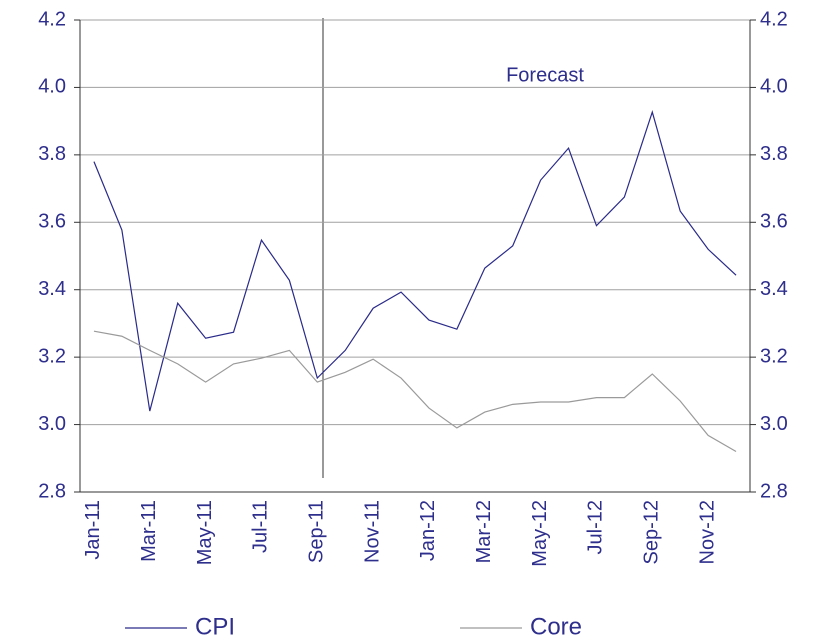 The height and width of the screenshot is (641, 820). Describe the element at coordinates (774, 87) in the screenshot. I see `y2-tick-label: 4.0` at that location.